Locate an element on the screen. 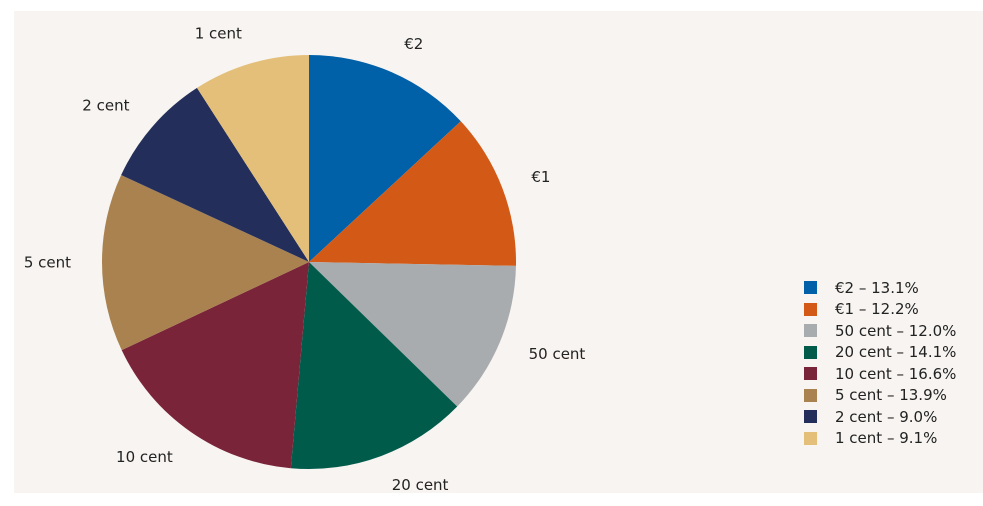 This screenshot has height=506, width=983. legend-item: 5 cent – 13.9% is located at coordinates (880, 396).